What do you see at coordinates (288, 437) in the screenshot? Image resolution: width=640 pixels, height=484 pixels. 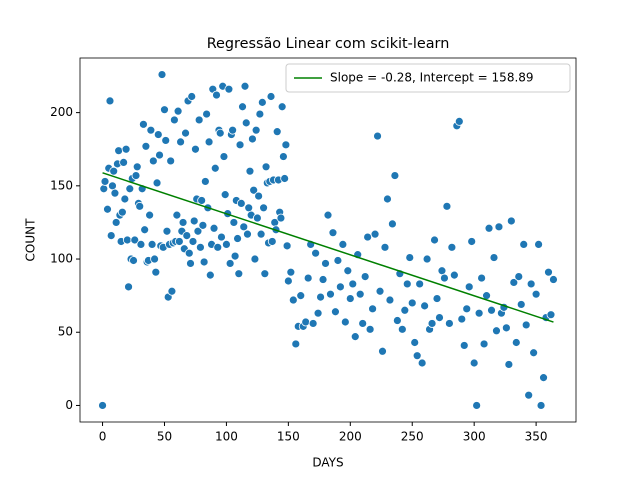 I see `x-tick-label: 150` at bounding box center [288, 437].